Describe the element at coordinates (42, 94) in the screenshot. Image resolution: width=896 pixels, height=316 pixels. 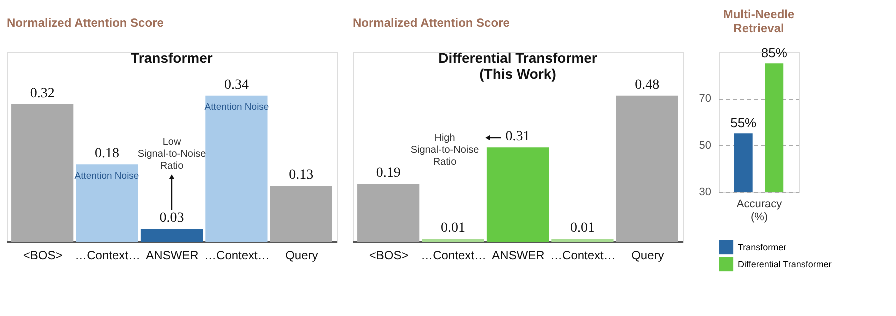
I see `data-label: 0.32` at that location.